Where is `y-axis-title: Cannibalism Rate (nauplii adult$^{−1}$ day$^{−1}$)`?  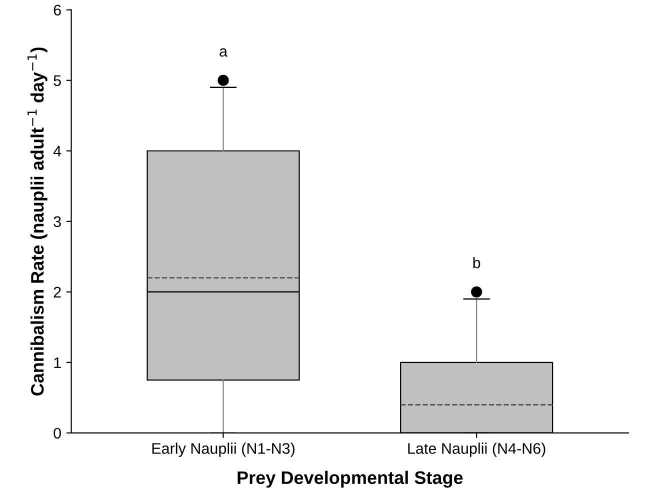 y-axis-title: Cannibalism Rate (nauplii adult$^{−1}$ day$^{−1}$) is located at coordinates (37, 222).